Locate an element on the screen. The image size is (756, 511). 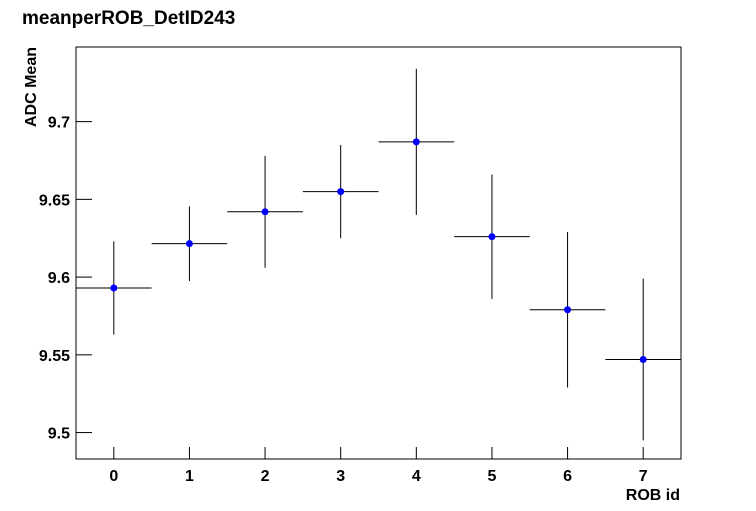
x-tick-label: 3 is located at coordinates (340, 476).